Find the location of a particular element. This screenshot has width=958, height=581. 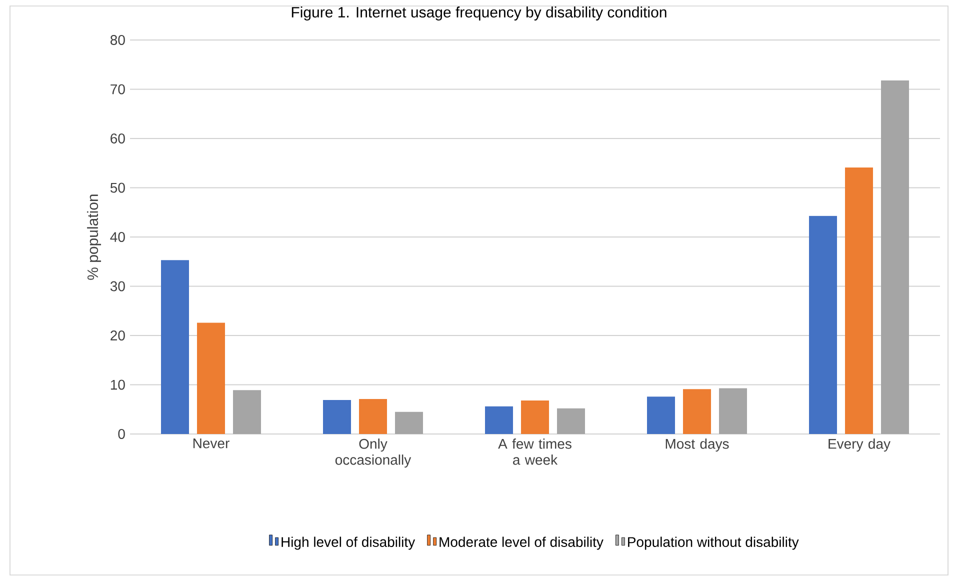

y-tick-label: 40 is located at coordinates (117, 237).